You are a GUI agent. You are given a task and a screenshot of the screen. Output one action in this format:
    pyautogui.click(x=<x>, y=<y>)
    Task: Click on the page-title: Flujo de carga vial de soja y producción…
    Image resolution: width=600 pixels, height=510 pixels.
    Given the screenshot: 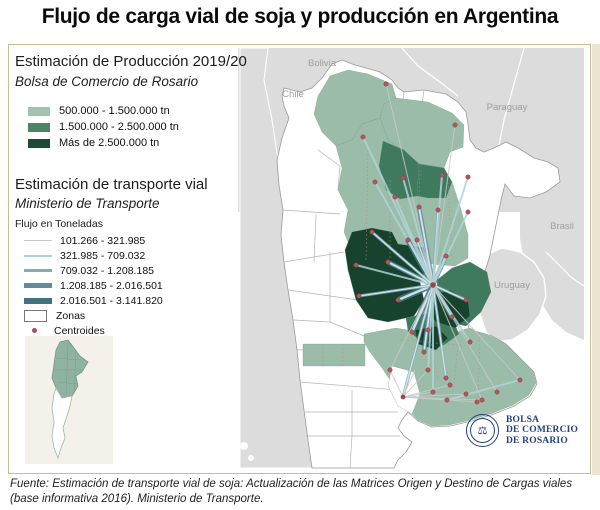 What is the action you would take?
    pyautogui.click(x=300, y=16)
    